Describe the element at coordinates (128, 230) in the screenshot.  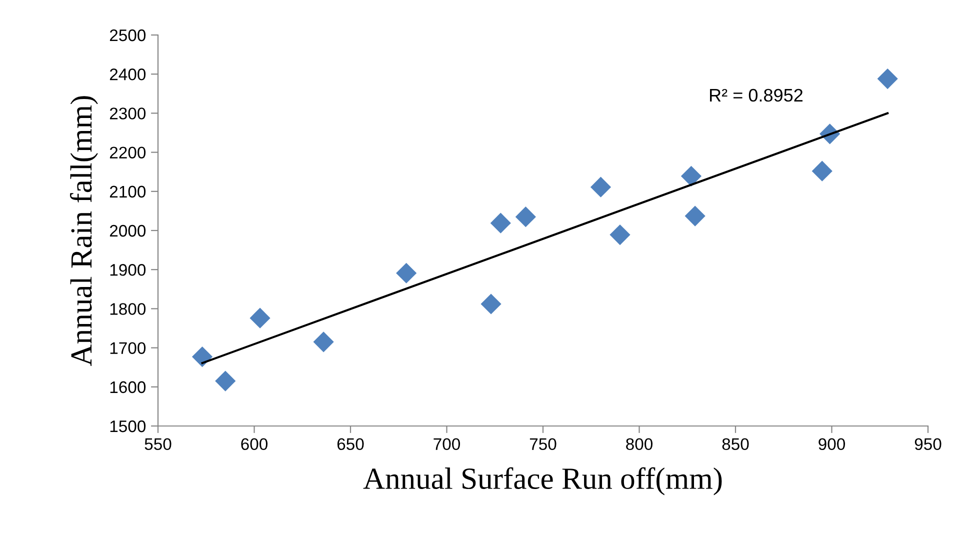
I see `y-tick-label: 2000` at that location.